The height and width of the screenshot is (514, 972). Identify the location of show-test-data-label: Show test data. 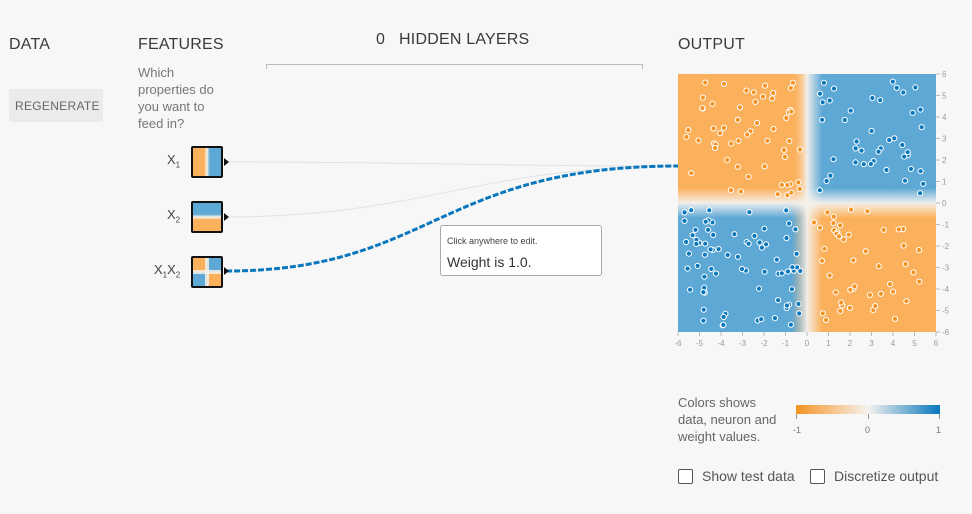
(748, 476).